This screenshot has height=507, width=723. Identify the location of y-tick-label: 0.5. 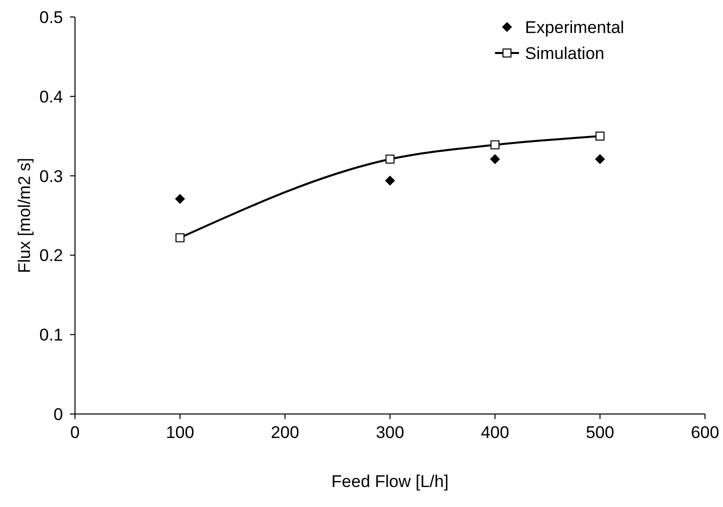
(51, 17).